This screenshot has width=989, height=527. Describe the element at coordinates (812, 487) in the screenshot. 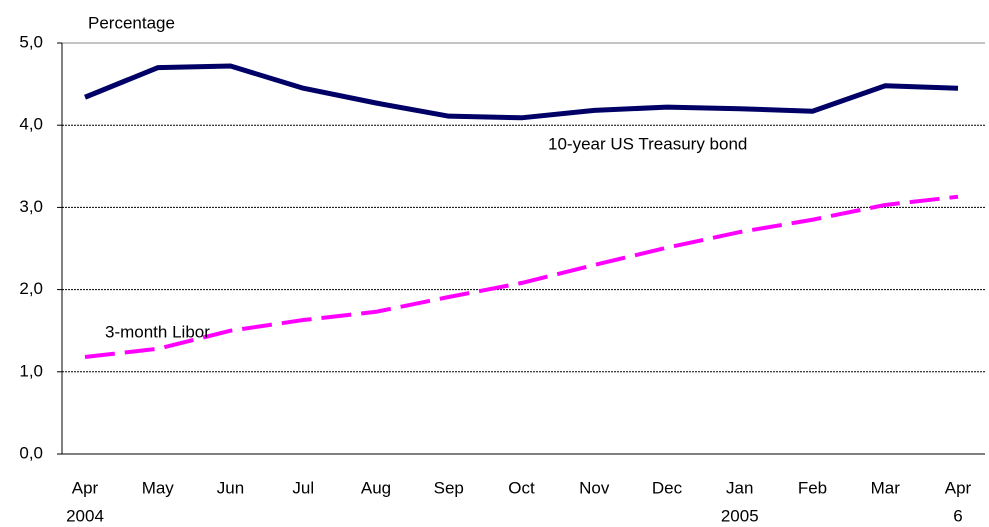

I see `x-tick-label: Feb` at that location.